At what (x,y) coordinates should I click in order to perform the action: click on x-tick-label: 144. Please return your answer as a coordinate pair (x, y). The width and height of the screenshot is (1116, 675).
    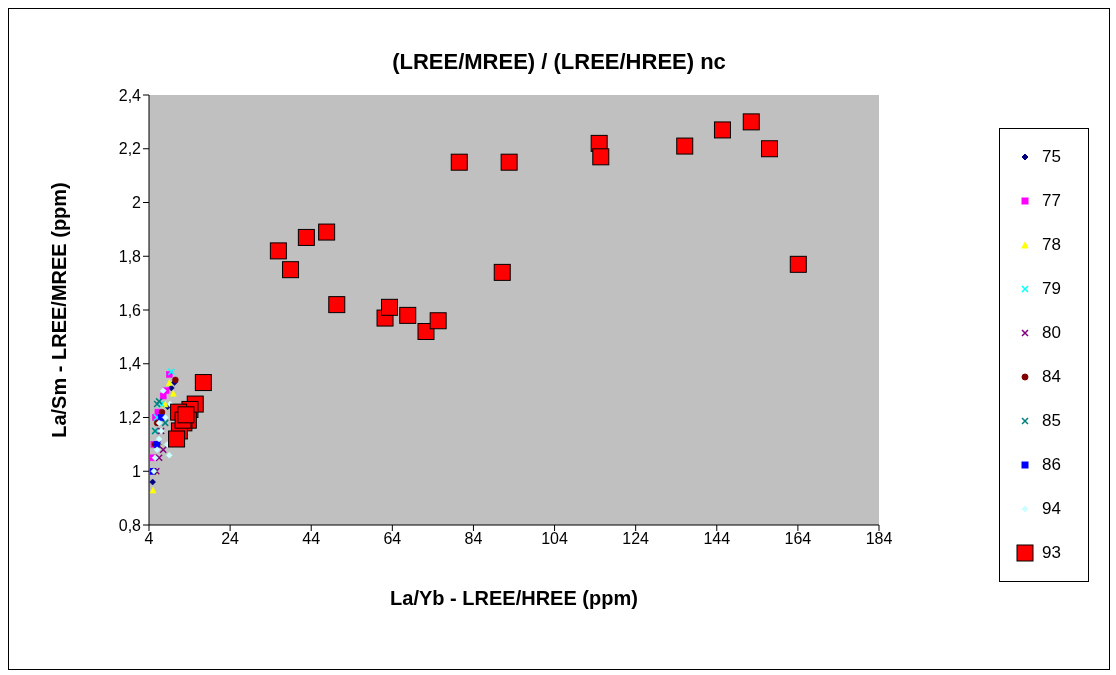
    Looking at the image, I should click on (717, 539).